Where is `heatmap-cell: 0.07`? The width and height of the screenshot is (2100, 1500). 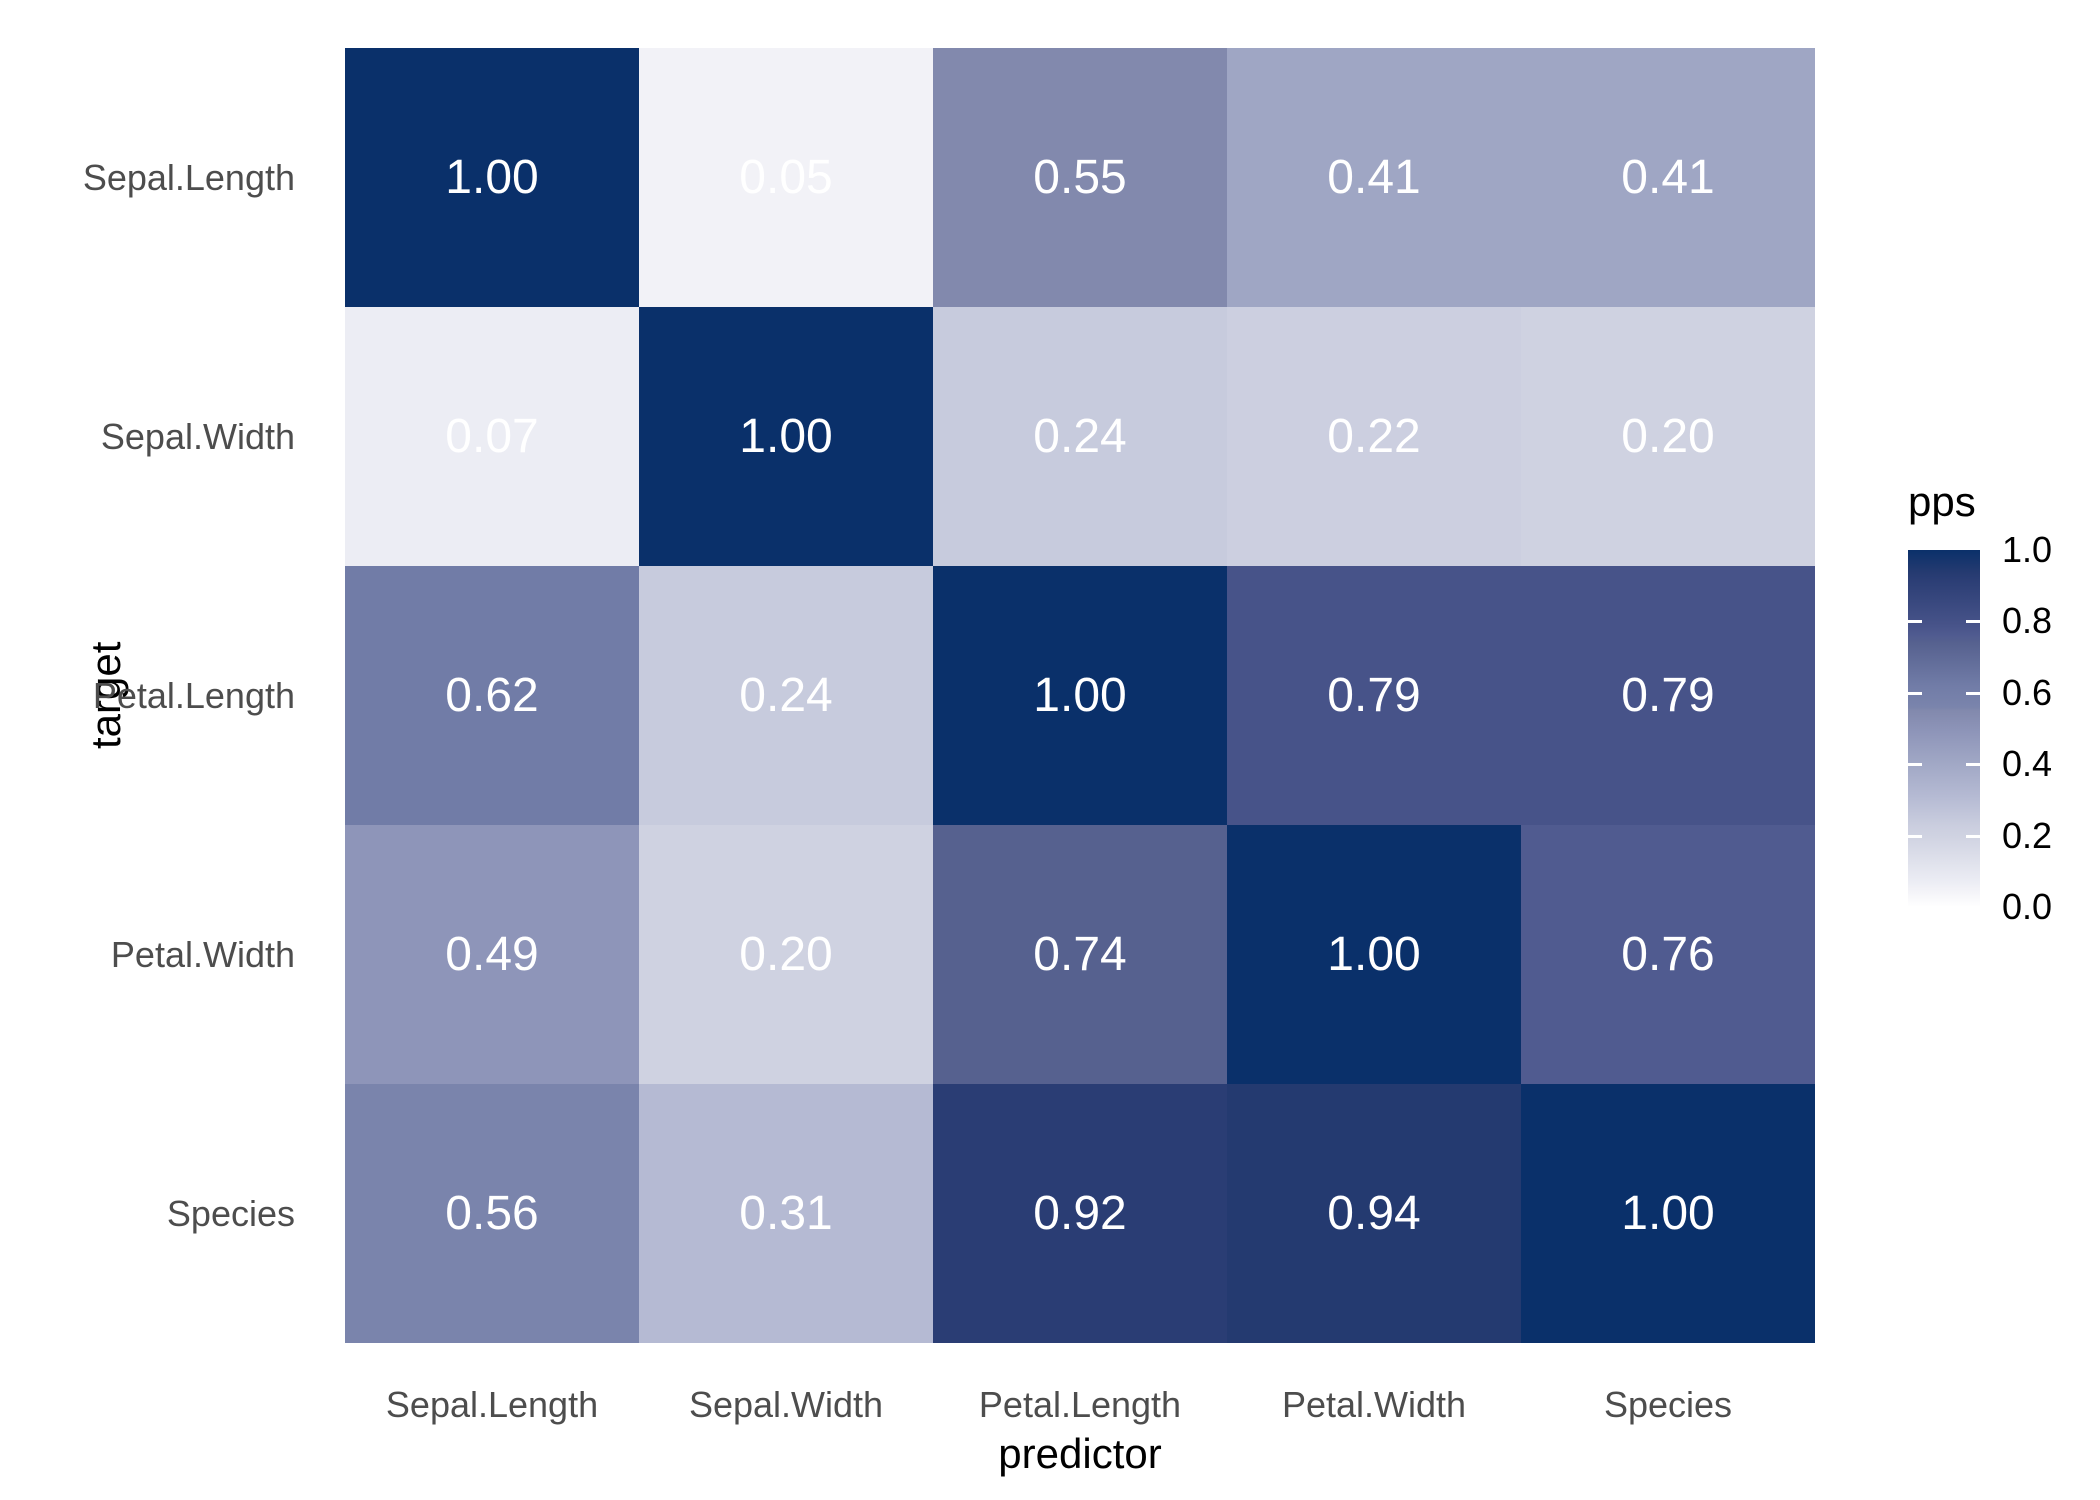
heatmap-cell: 0.07 is located at coordinates (492, 436).